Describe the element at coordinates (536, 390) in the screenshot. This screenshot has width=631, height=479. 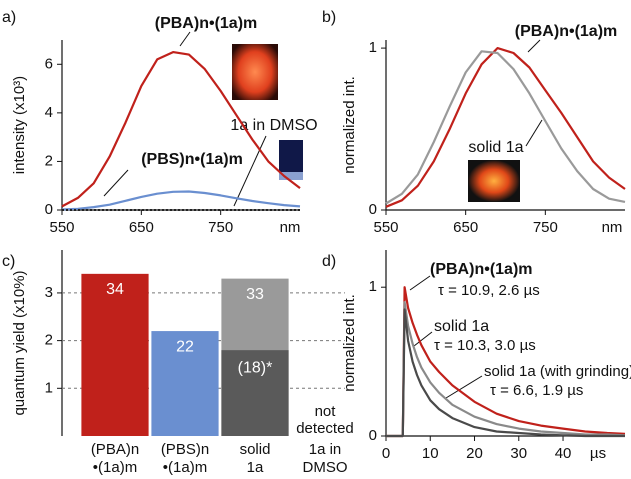
I see `series-note: τ = 6.6, 1.9 µs` at that location.